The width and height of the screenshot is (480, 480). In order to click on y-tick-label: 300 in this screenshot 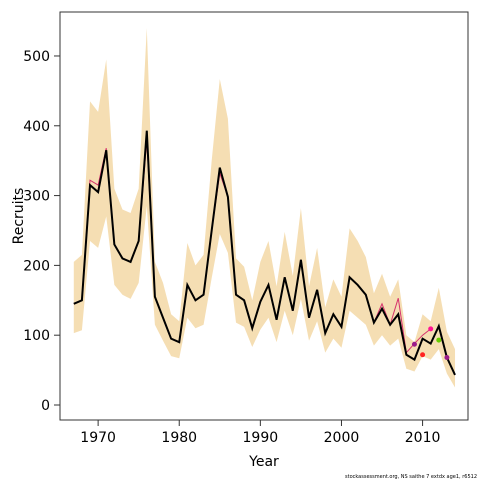, I will do `click(36, 197)`.